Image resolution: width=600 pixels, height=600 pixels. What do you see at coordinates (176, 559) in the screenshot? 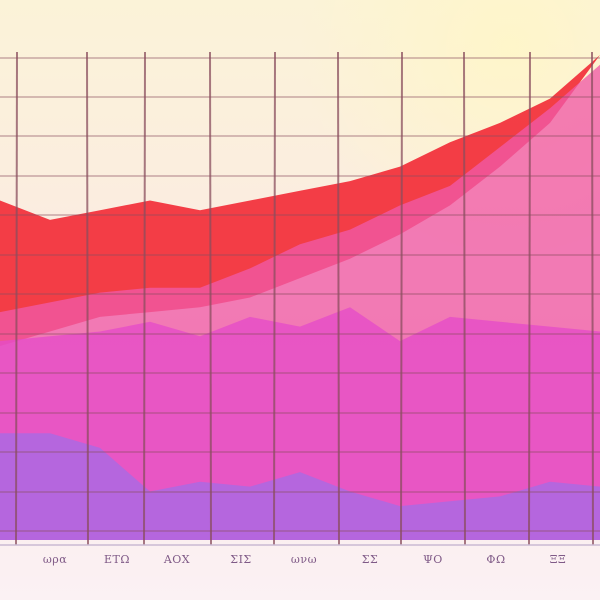
I see `x-tick-label-3: ΑΟΧ` at bounding box center [176, 559].